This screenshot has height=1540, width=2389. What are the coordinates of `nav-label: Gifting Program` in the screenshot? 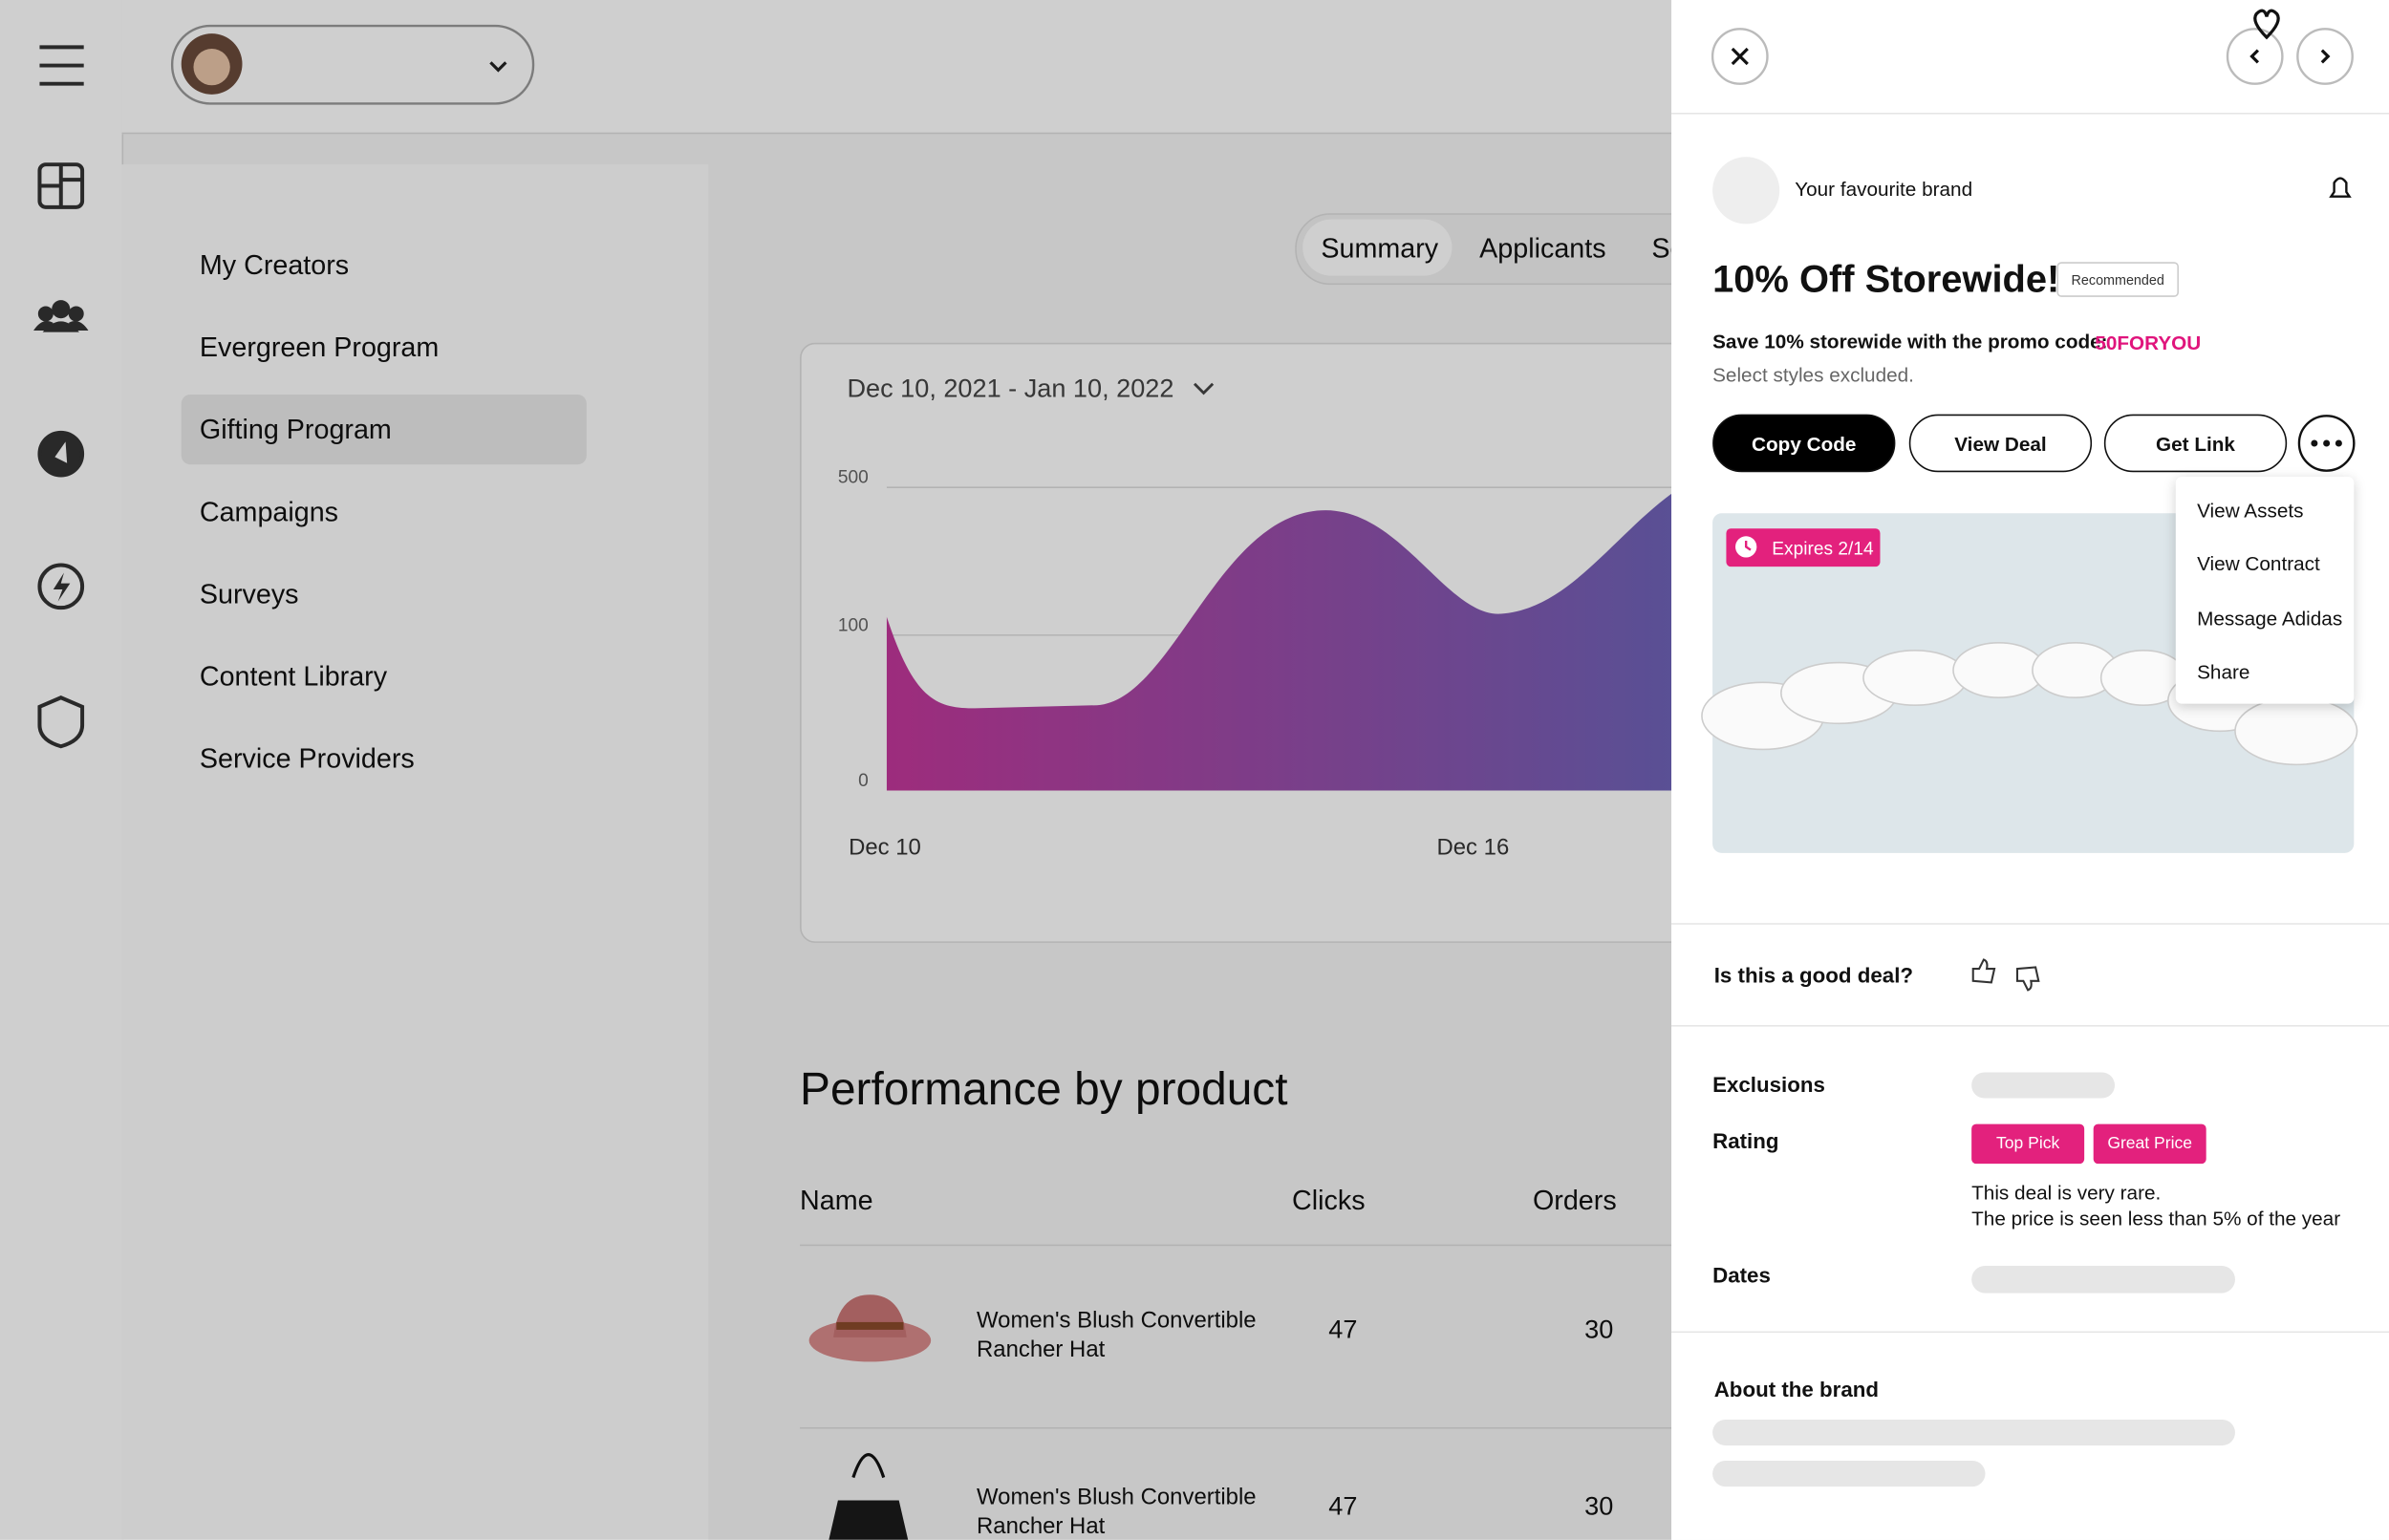 It's located at (295, 430).